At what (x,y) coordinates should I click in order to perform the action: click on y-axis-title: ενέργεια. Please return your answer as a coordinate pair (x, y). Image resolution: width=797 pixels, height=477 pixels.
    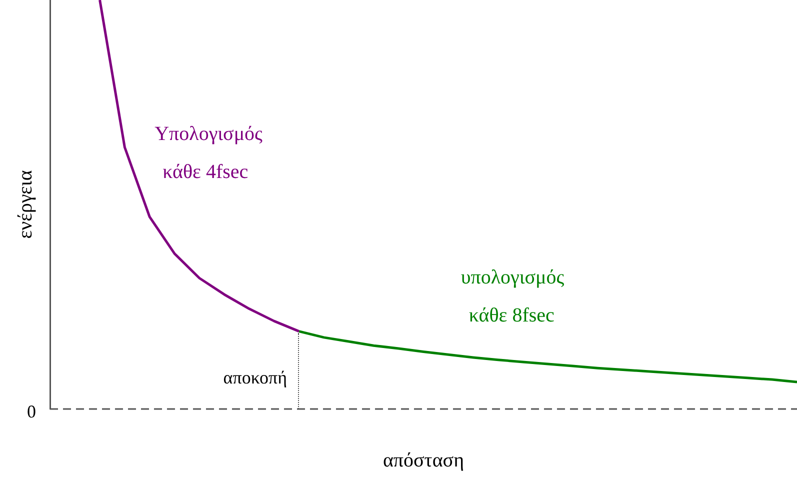
    Looking at the image, I should click on (25, 204).